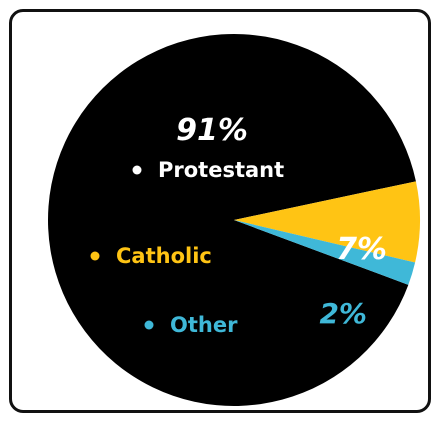  What do you see at coordinates (164, 256) in the screenshot?
I see `catholic-label: Catholic` at bounding box center [164, 256].